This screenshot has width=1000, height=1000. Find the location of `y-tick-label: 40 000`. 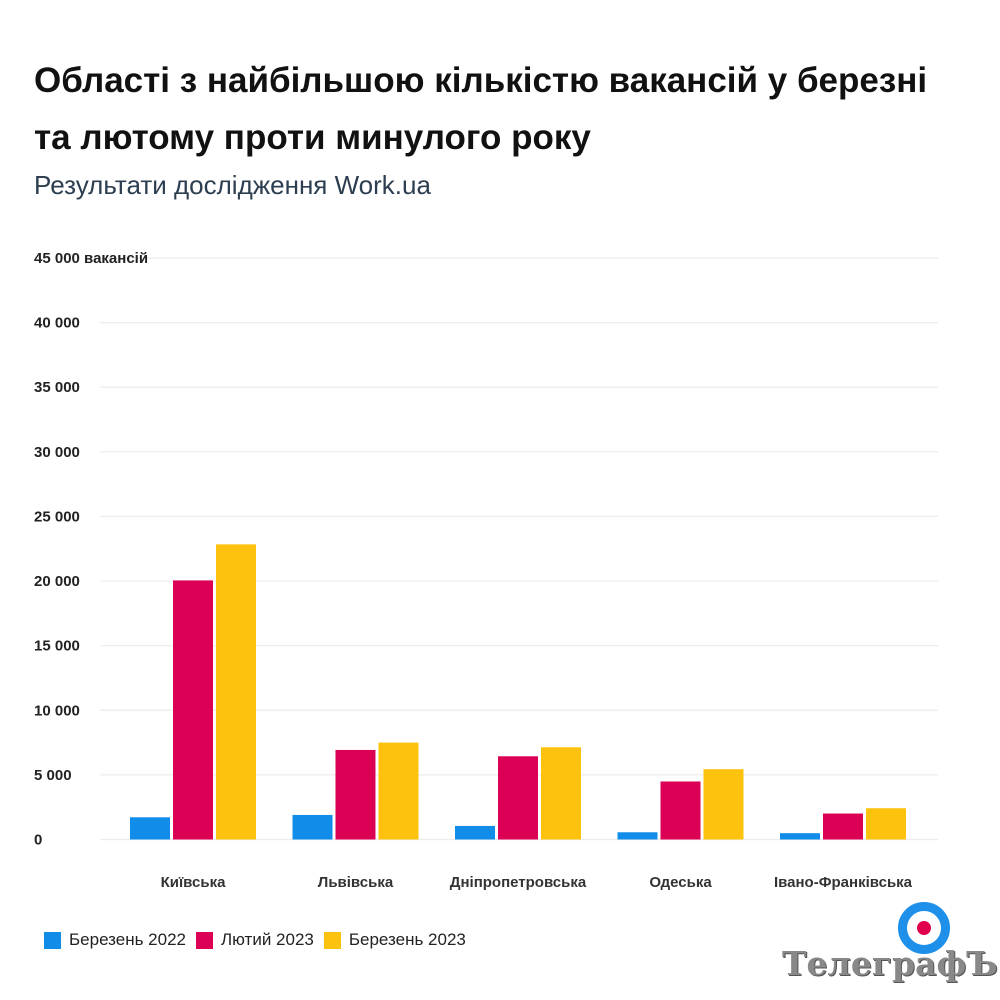

y-tick-label: 40 000 is located at coordinates (57, 323).